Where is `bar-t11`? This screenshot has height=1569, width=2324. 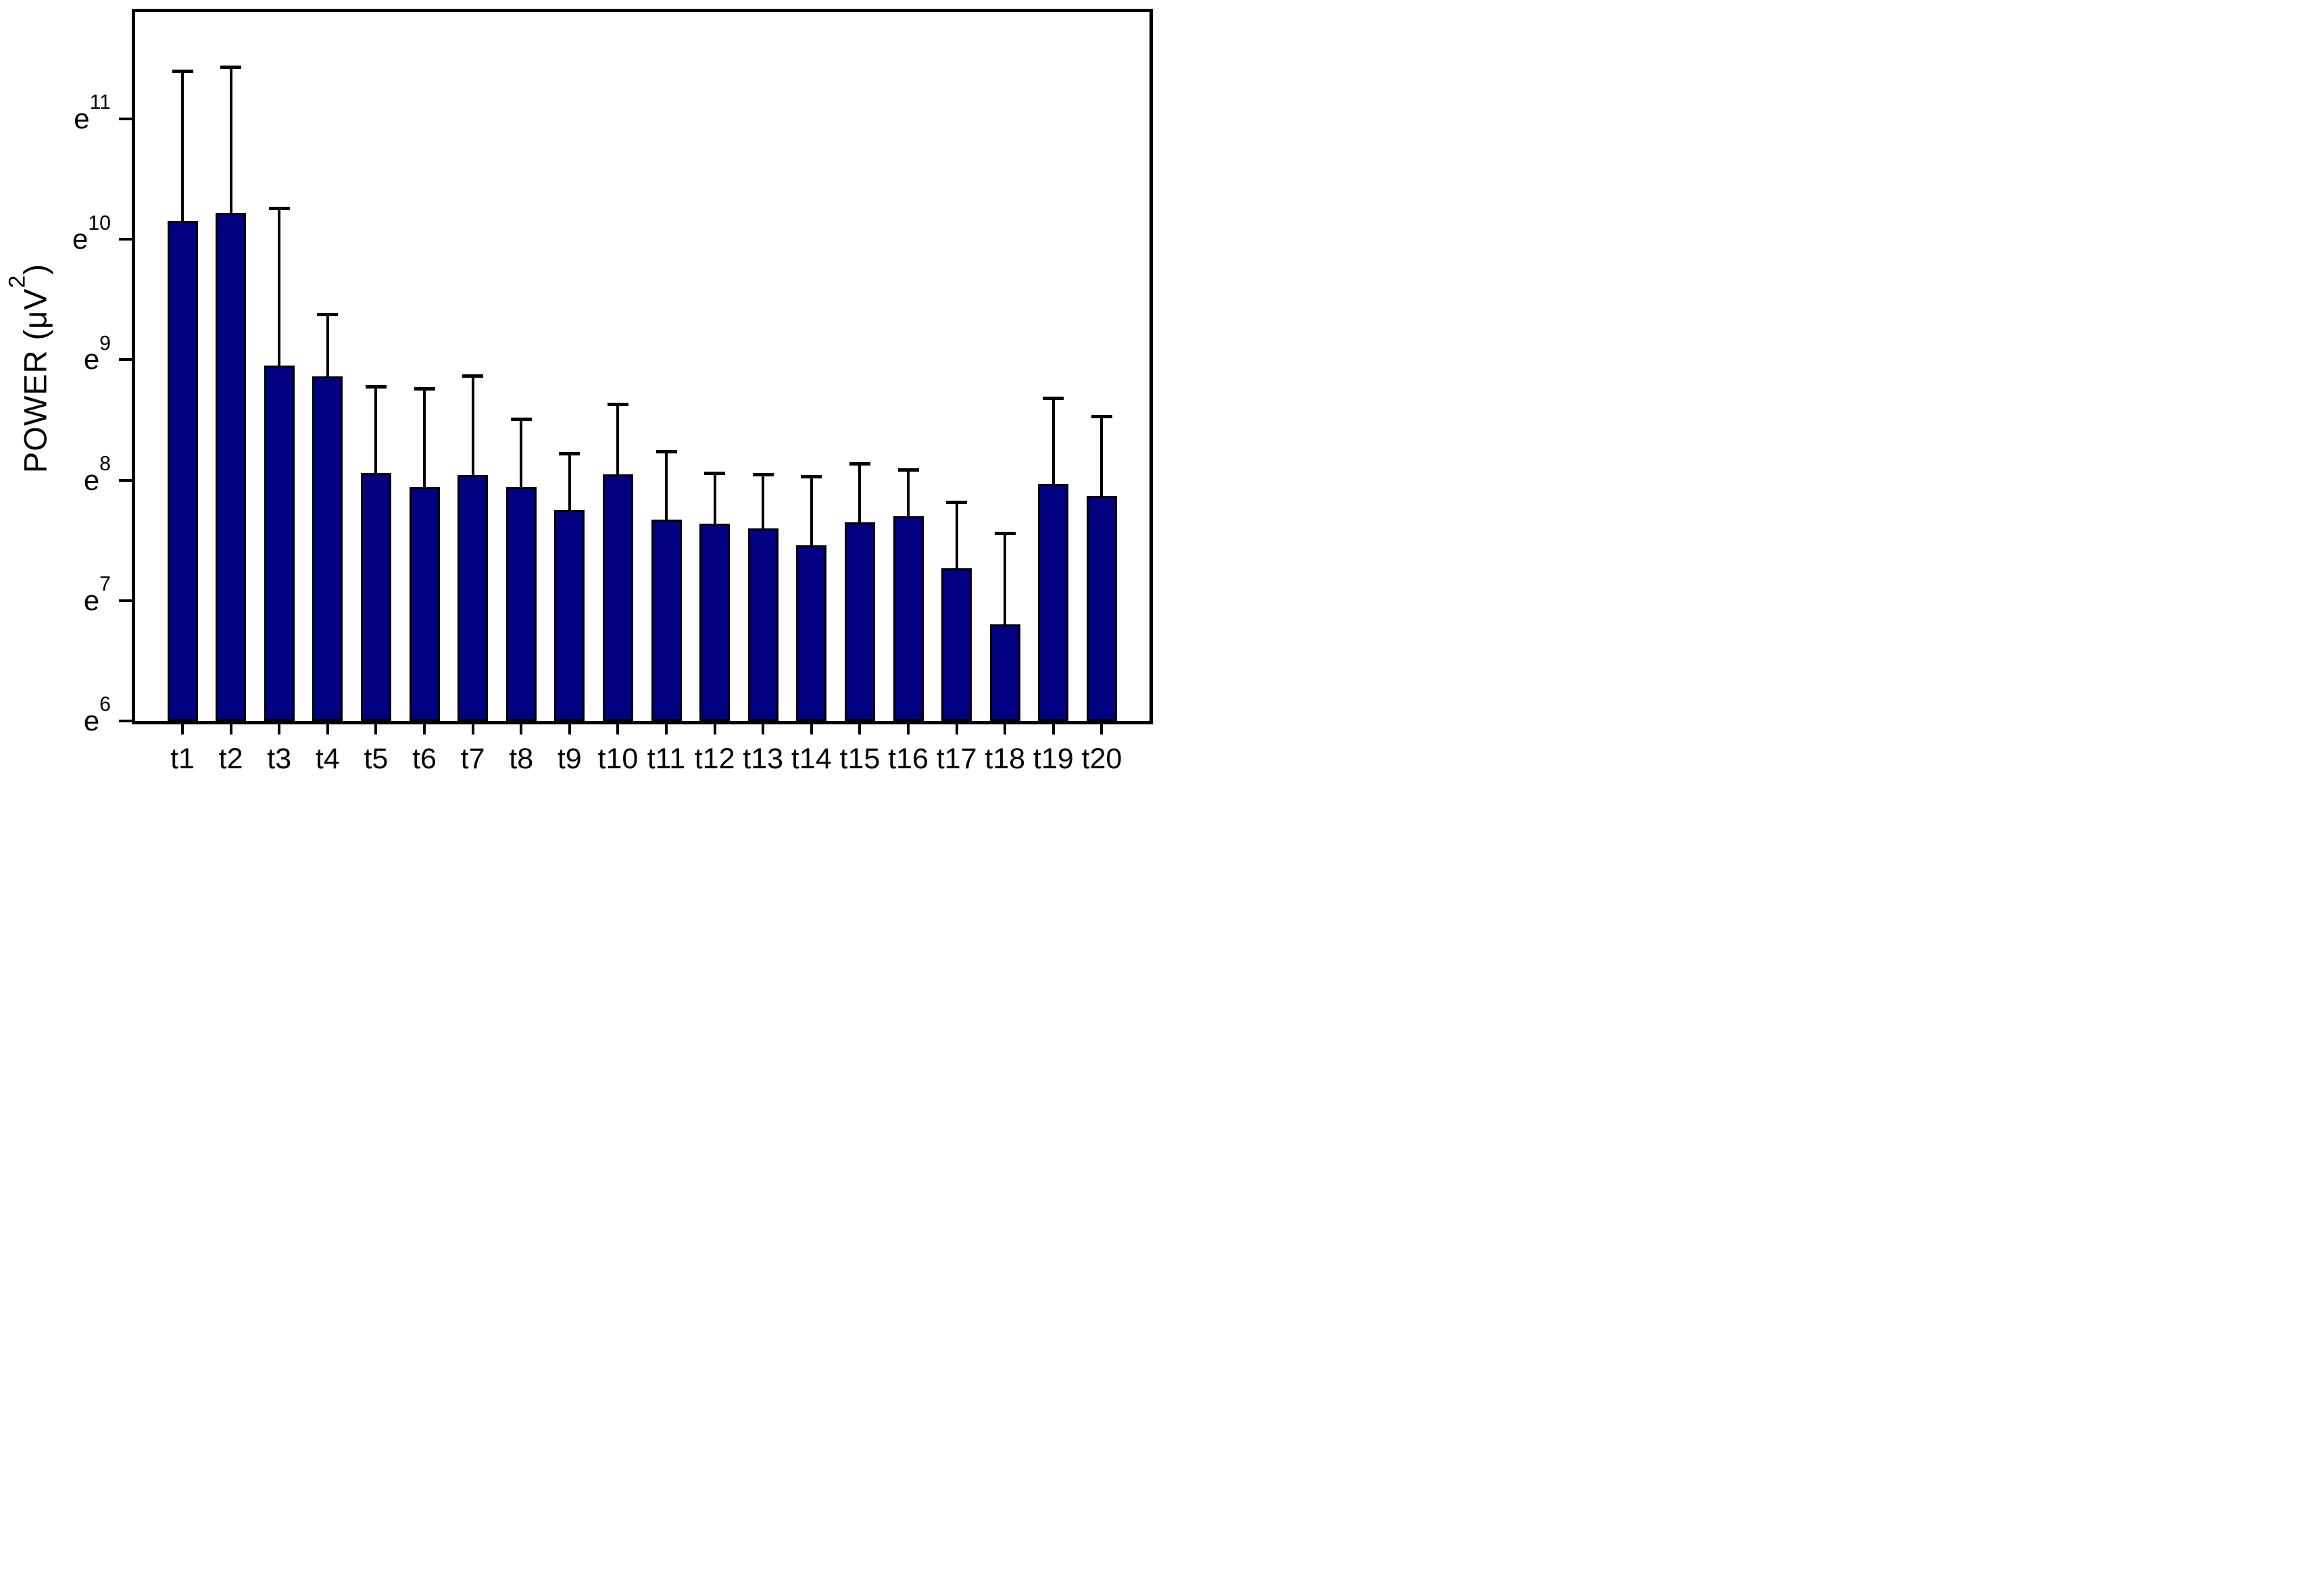
bar-t11 is located at coordinates (666, 620).